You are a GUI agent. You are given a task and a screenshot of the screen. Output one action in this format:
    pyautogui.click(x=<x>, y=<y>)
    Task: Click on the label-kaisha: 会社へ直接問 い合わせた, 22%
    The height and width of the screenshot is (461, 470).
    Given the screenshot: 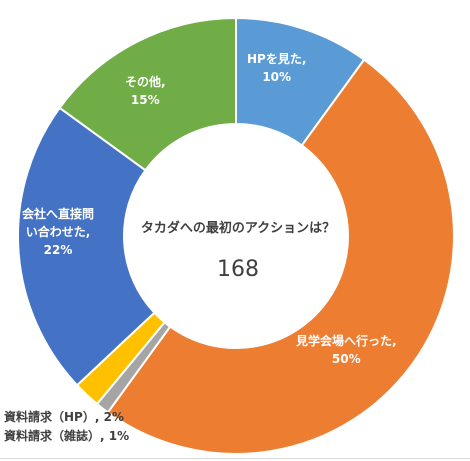 What is the action you would take?
    pyautogui.click(x=58, y=232)
    